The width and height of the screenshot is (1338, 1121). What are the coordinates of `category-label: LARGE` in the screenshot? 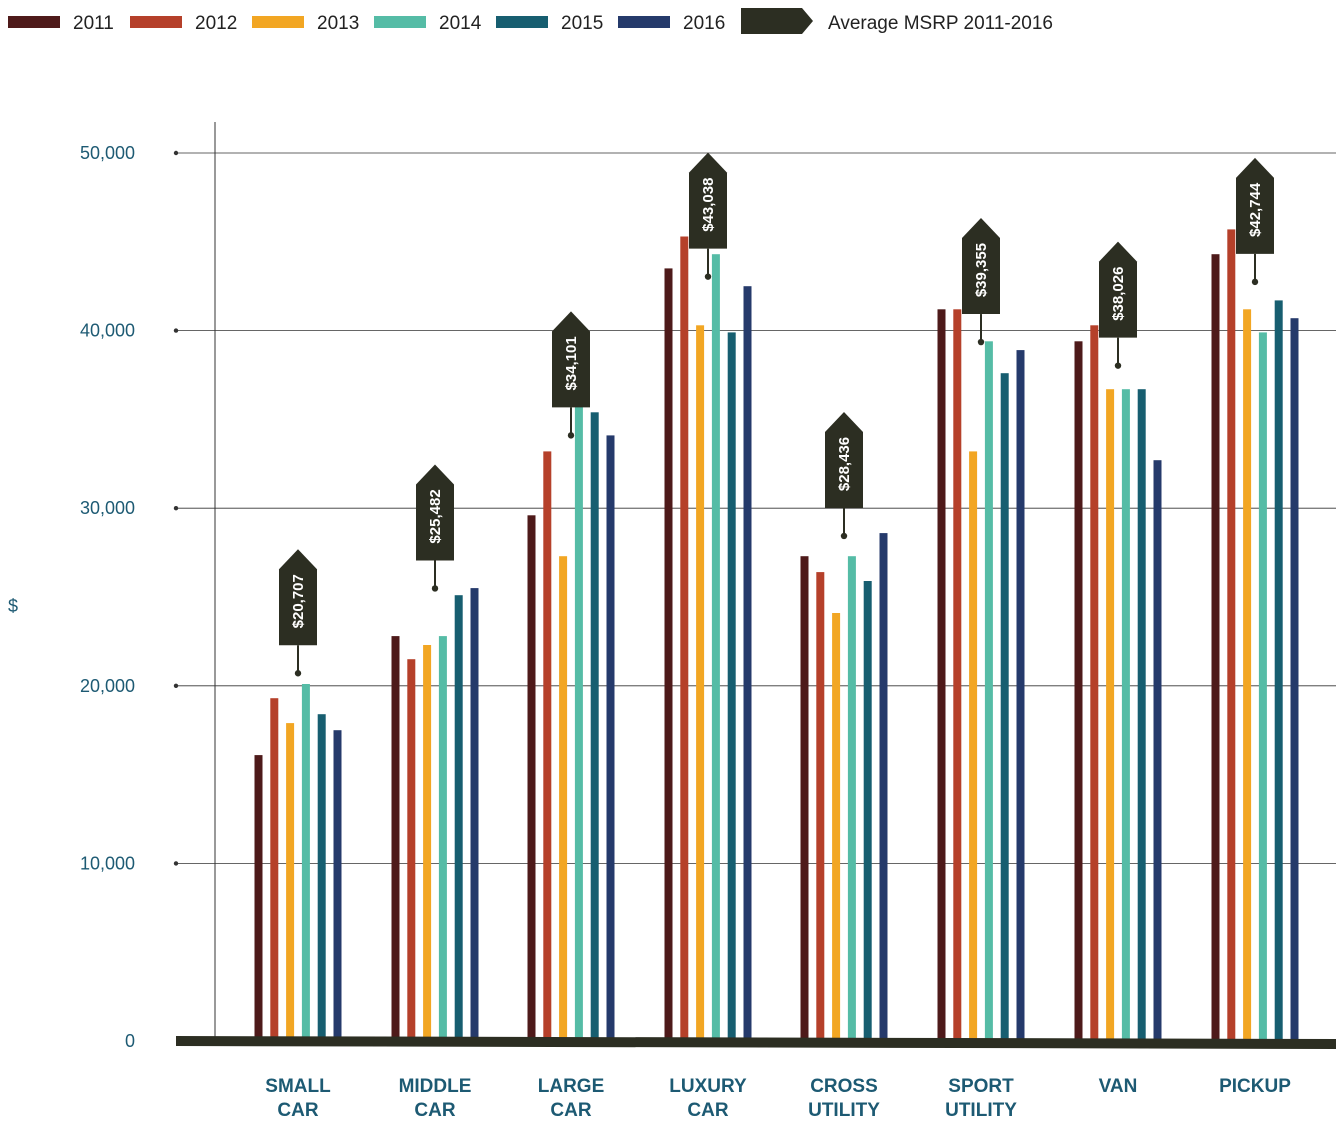 It's located at (571, 1086).